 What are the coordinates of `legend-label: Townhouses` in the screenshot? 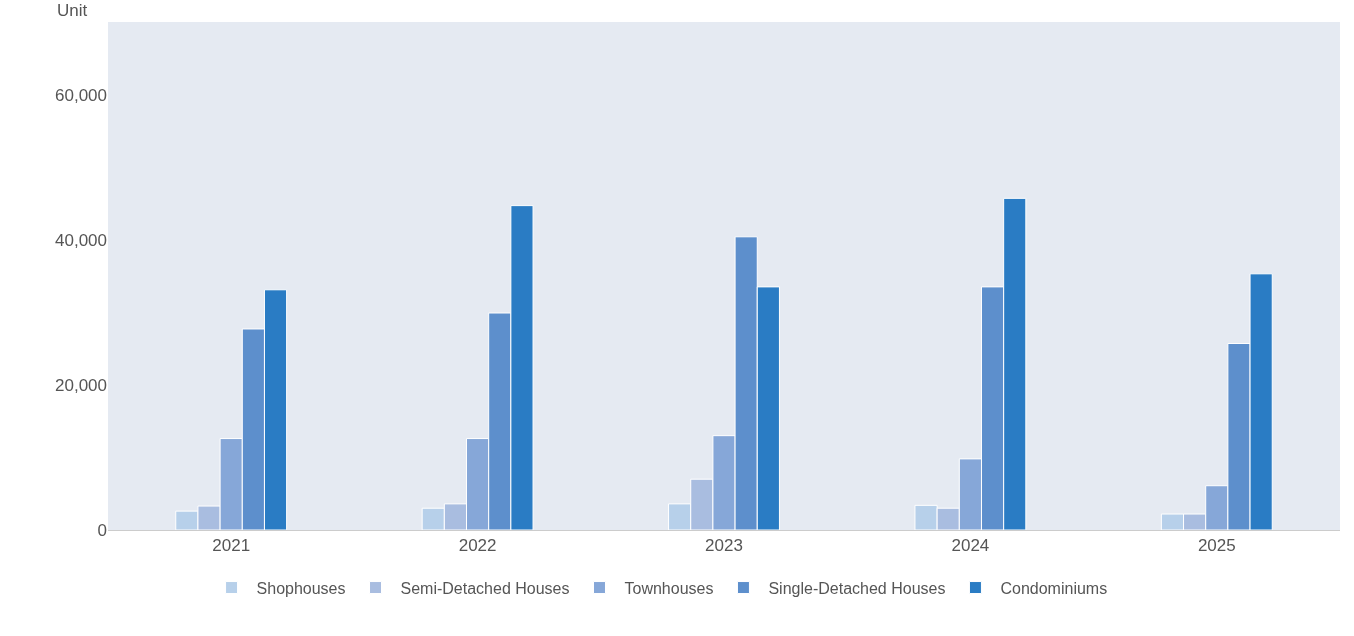 It's located at (669, 588).